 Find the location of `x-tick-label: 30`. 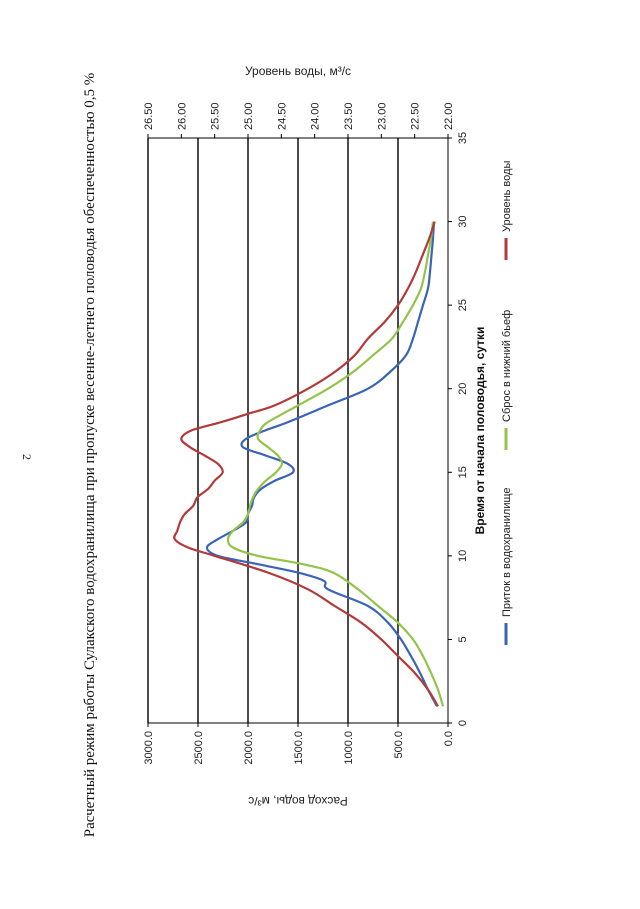

x-tick-label: 30 is located at coordinates (463, 221).